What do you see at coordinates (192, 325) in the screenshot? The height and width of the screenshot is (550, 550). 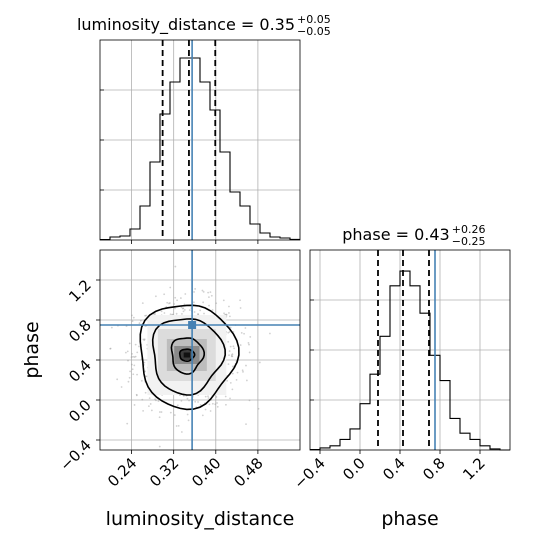 I see `joint-truth-marker` at bounding box center [192, 325].